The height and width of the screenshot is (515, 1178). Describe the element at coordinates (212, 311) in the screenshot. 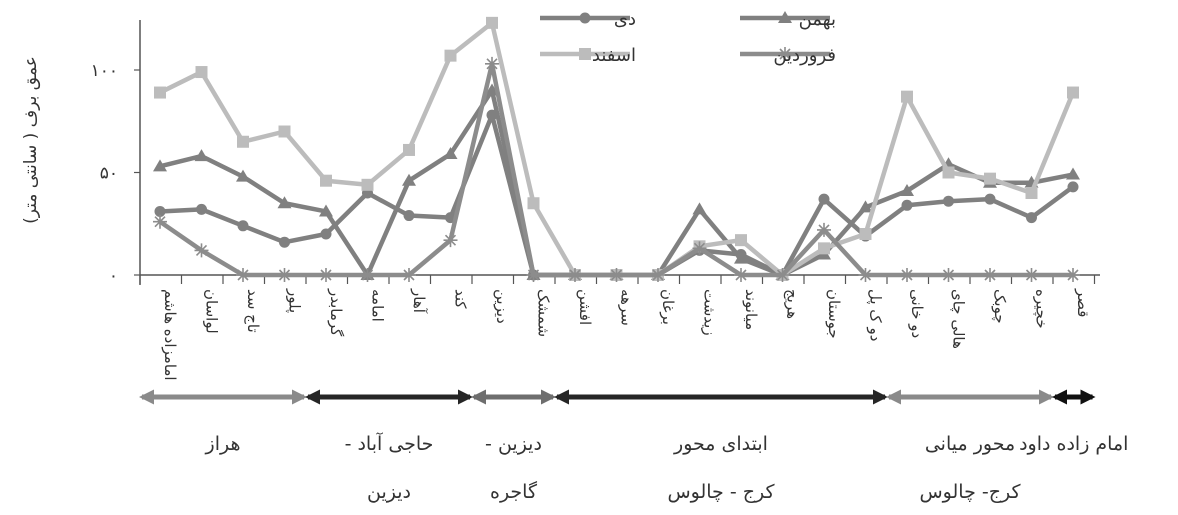

I see `category-label: لواسان` at that location.